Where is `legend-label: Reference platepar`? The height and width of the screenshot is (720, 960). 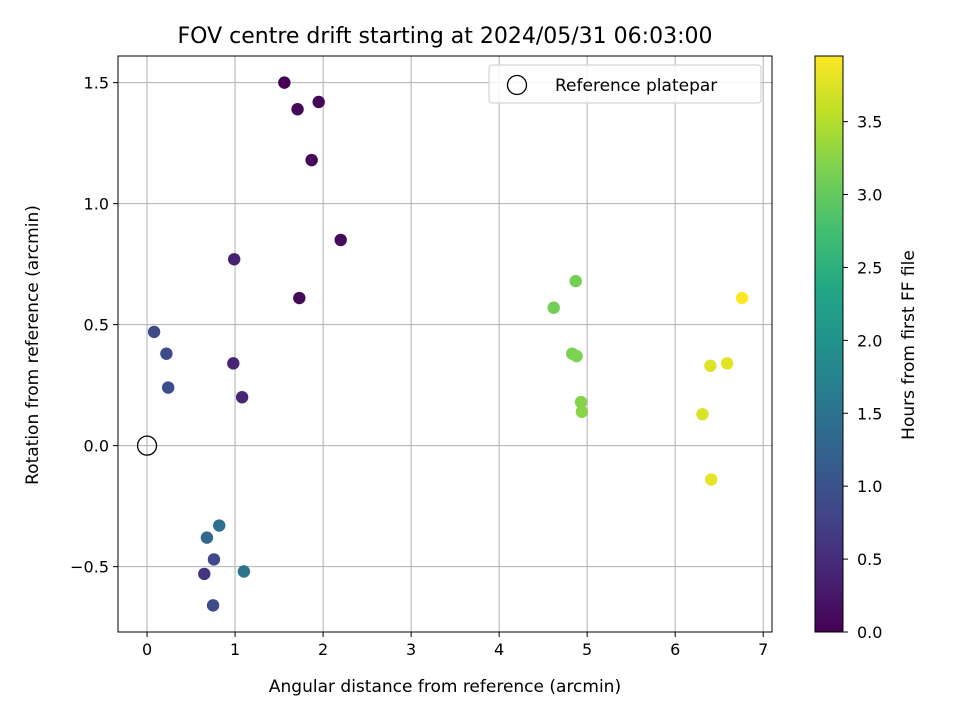 legend-label: Reference platepar is located at coordinates (636, 86).